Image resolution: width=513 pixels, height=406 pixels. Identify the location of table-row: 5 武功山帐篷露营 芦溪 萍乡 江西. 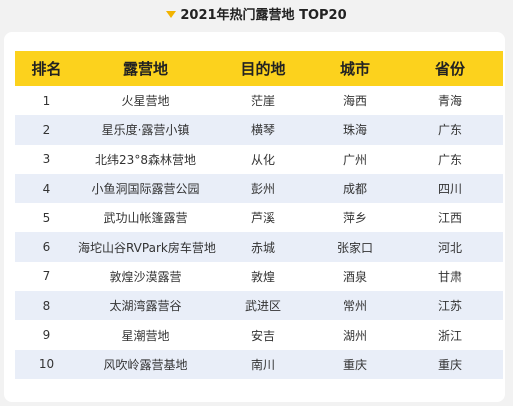
(259, 217).